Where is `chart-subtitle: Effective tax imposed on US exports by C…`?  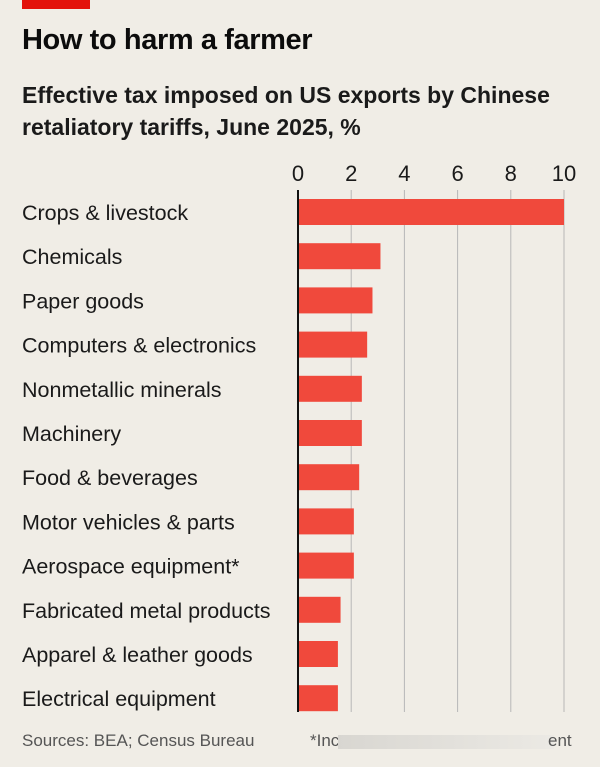 chart-subtitle: Effective tax imposed on US exports by C… is located at coordinates (286, 111).